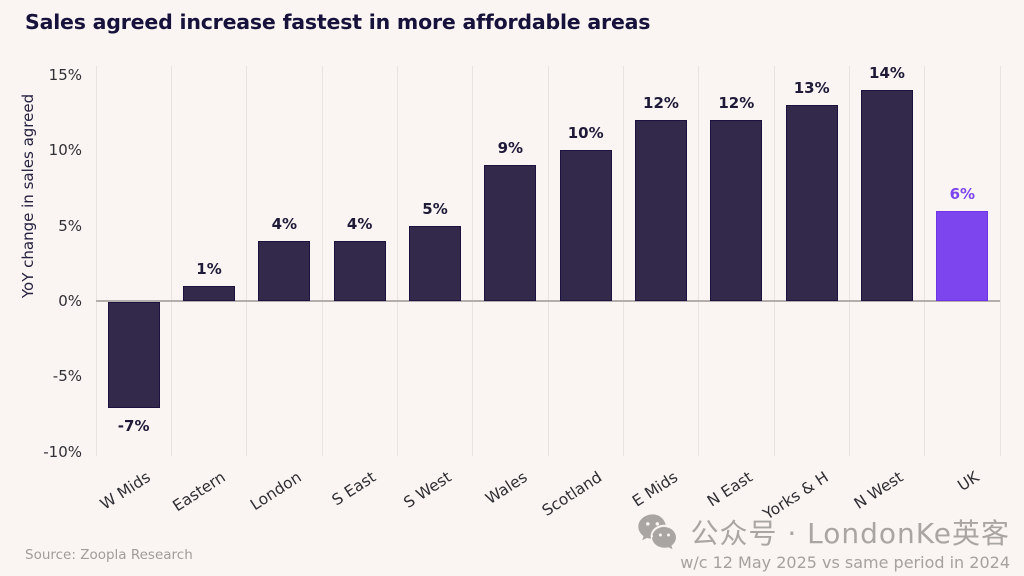 This screenshot has height=576, width=1024. What do you see at coordinates (109, 555) in the screenshot?
I see `source-note: Source: Zoopla Research` at bounding box center [109, 555].